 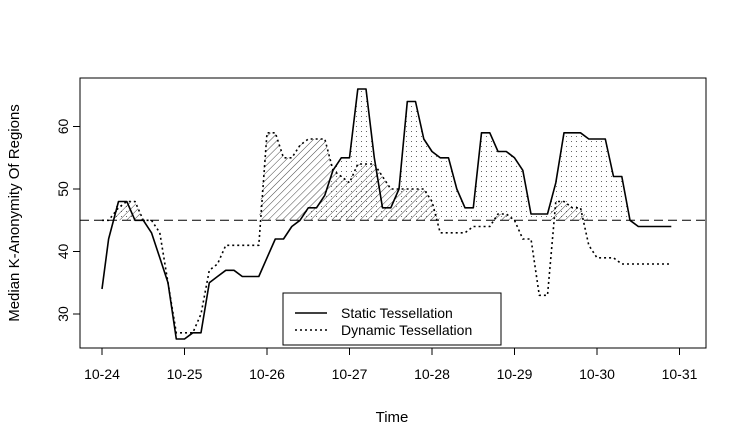 What do you see at coordinates (397, 313) in the screenshot?
I see `legend-label-static: Static Tessellation` at bounding box center [397, 313].